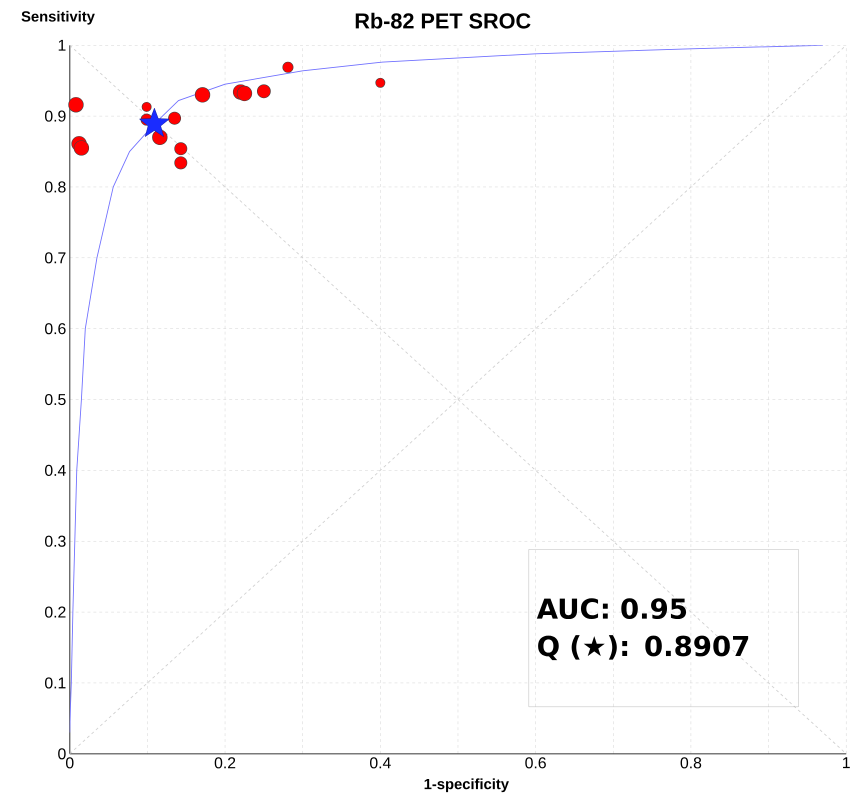 The image size is (858, 797). What do you see at coordinates (466, 785) in the screenshot?
I see `x-axis-title: 1-specificity` at bounding box center [466, 785].